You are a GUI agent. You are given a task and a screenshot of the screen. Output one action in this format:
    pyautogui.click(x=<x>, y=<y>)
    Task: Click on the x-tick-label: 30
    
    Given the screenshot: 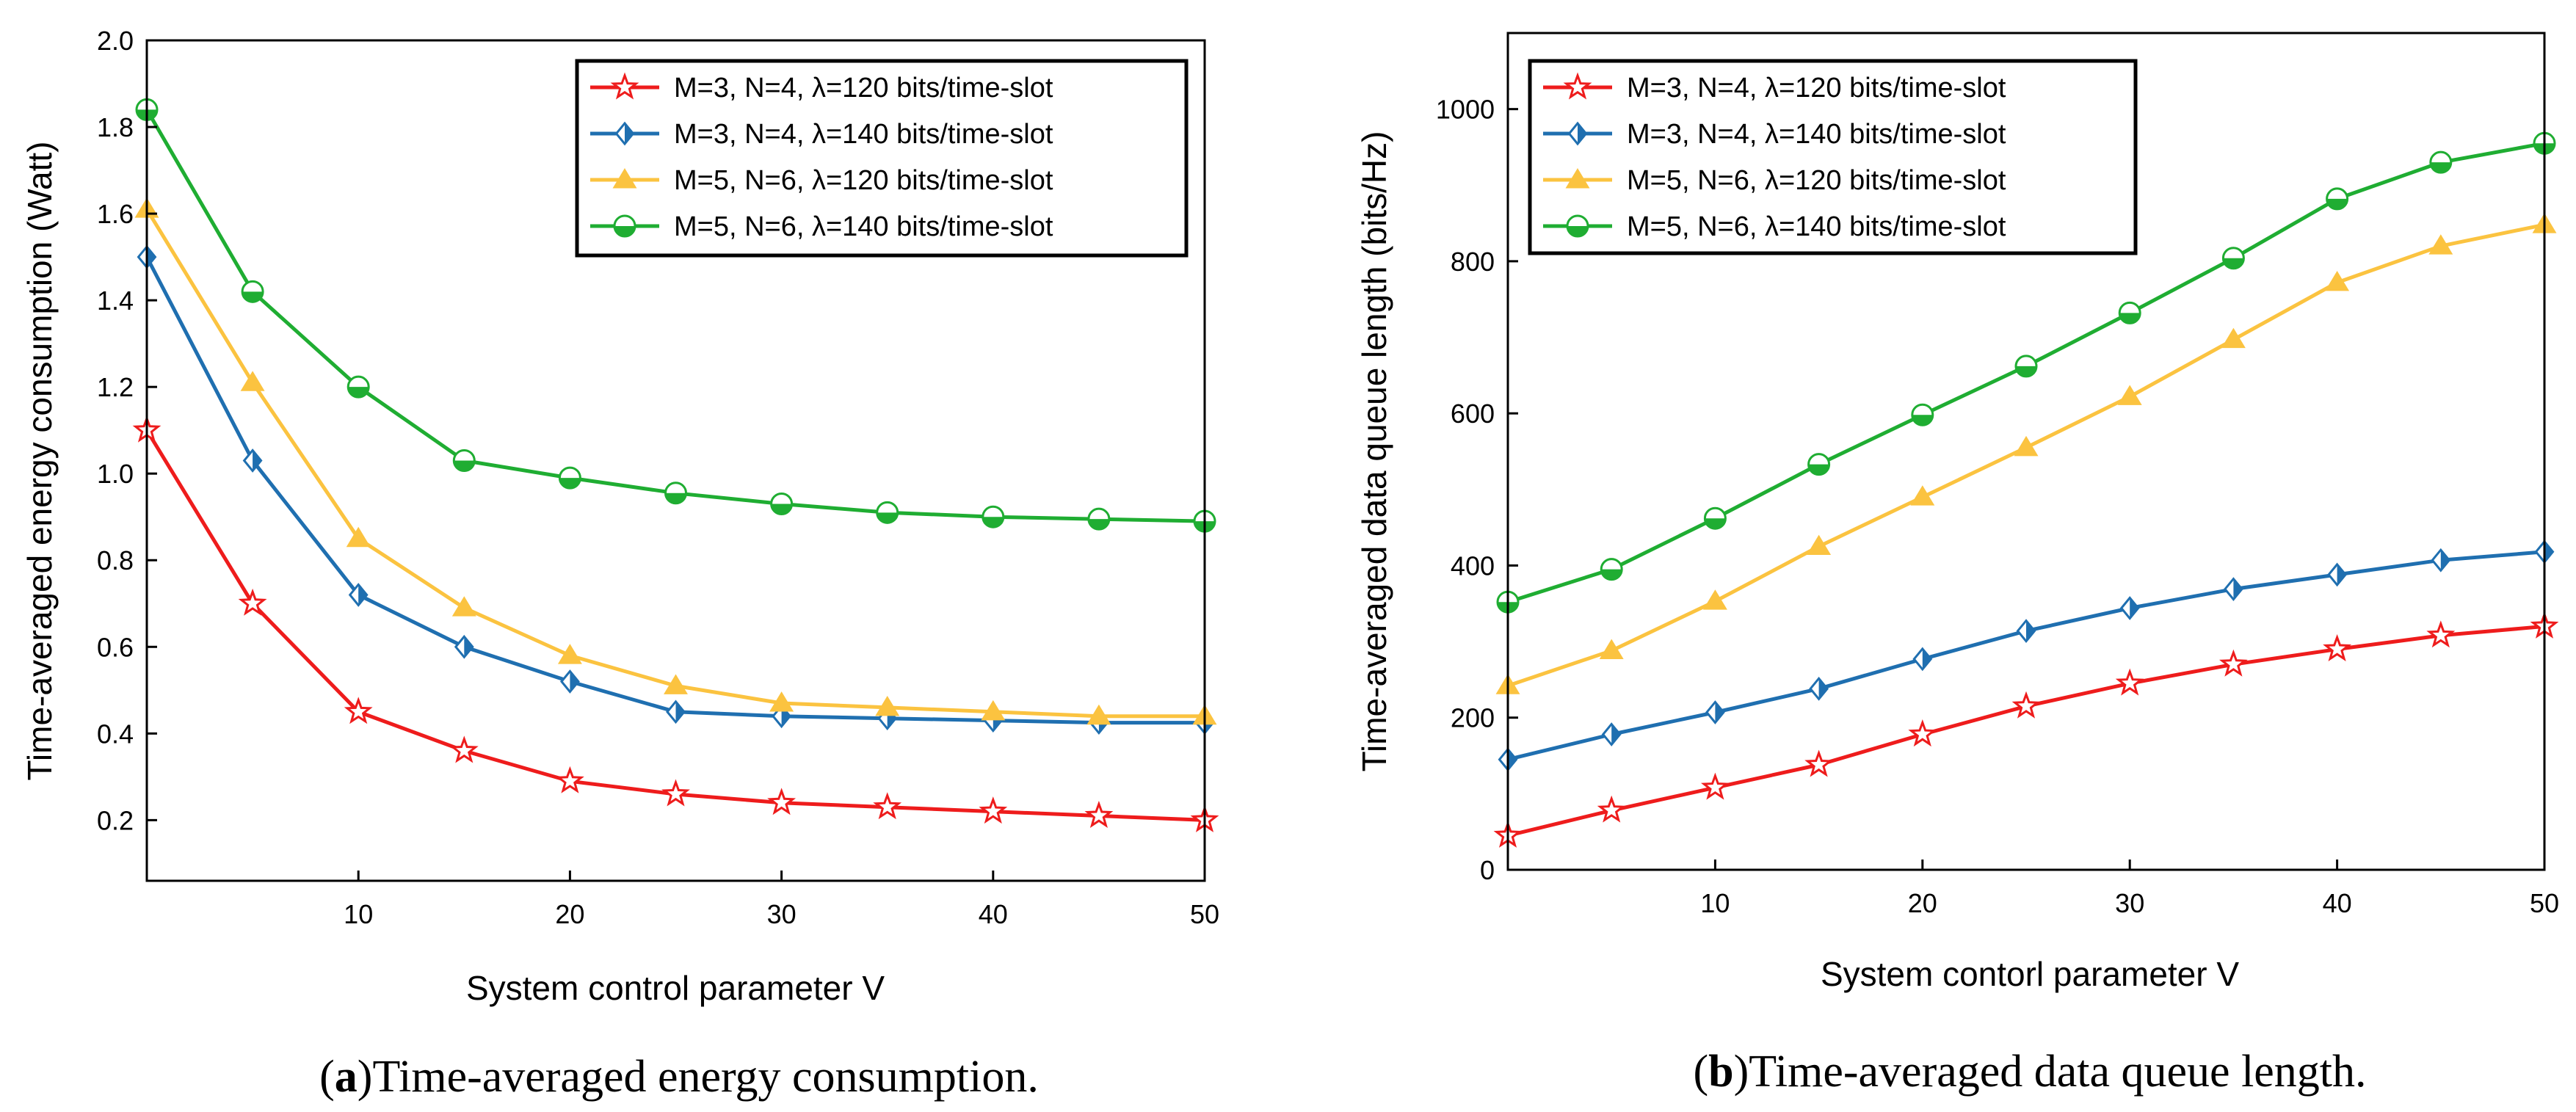 What is the action you would take?
    pyautogui.click(x=2130, y=903)
    